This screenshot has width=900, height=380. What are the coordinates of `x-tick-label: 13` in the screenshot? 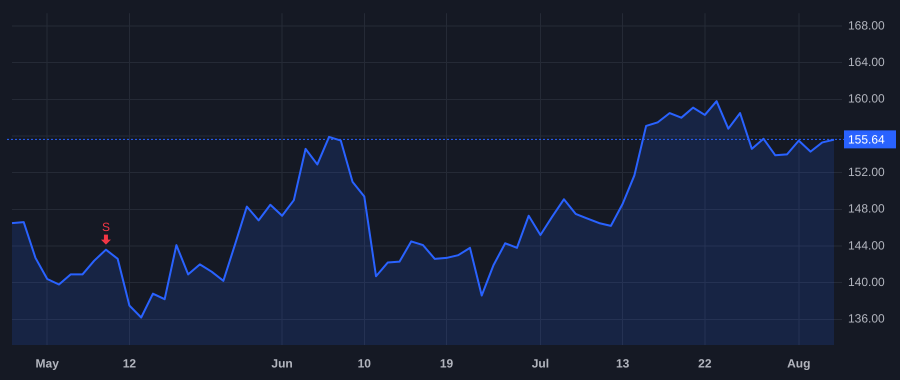 It's located at (623, 363).